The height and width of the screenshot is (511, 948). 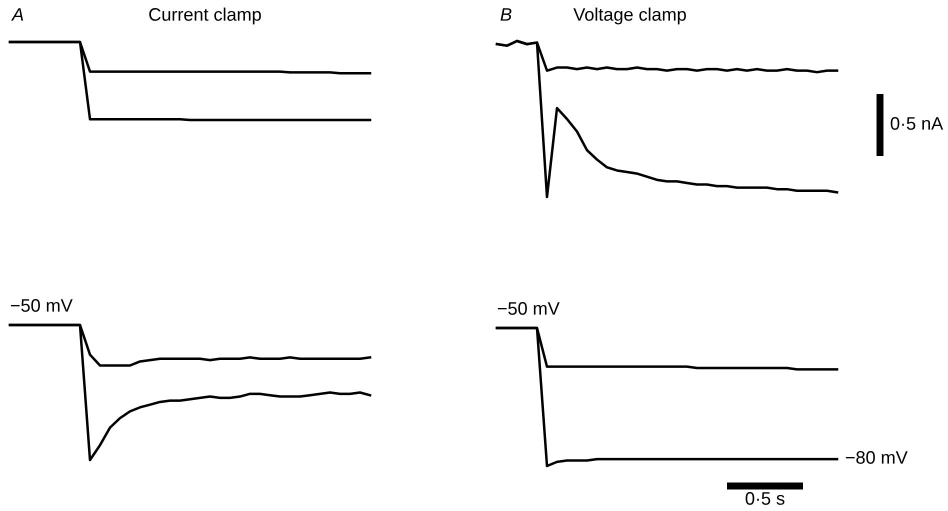 I want to click on text: −80 mV, so click(x=877, y=457).